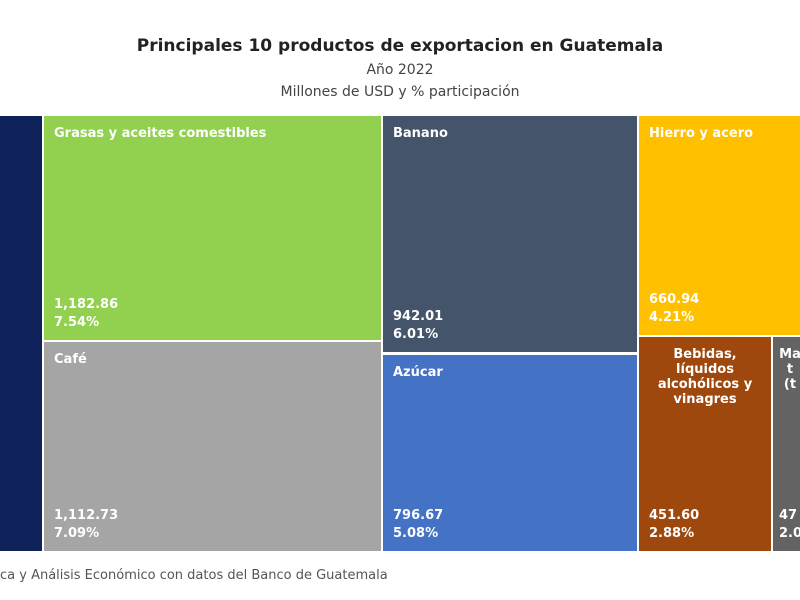  Describe the element at coordinates (510, 234) in the screenshot. I see `treemap-tile: Banano 942.01 6.01%` at that location.